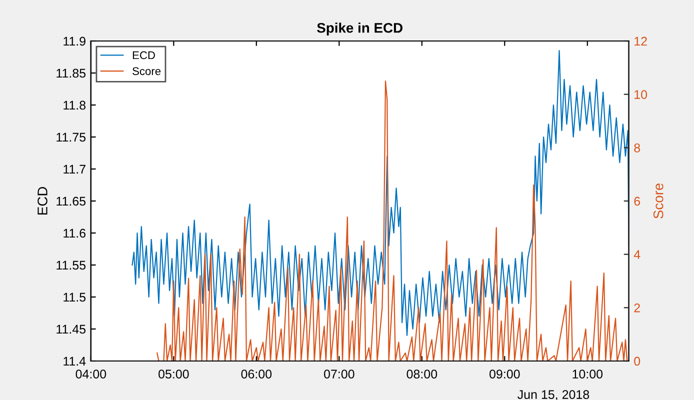 The width and height of the screenshot is (694, 400). What do you see at coordinates (146, 71) in the screenshot?
I see `legend-label: Score` at bounding box center [146, 71].